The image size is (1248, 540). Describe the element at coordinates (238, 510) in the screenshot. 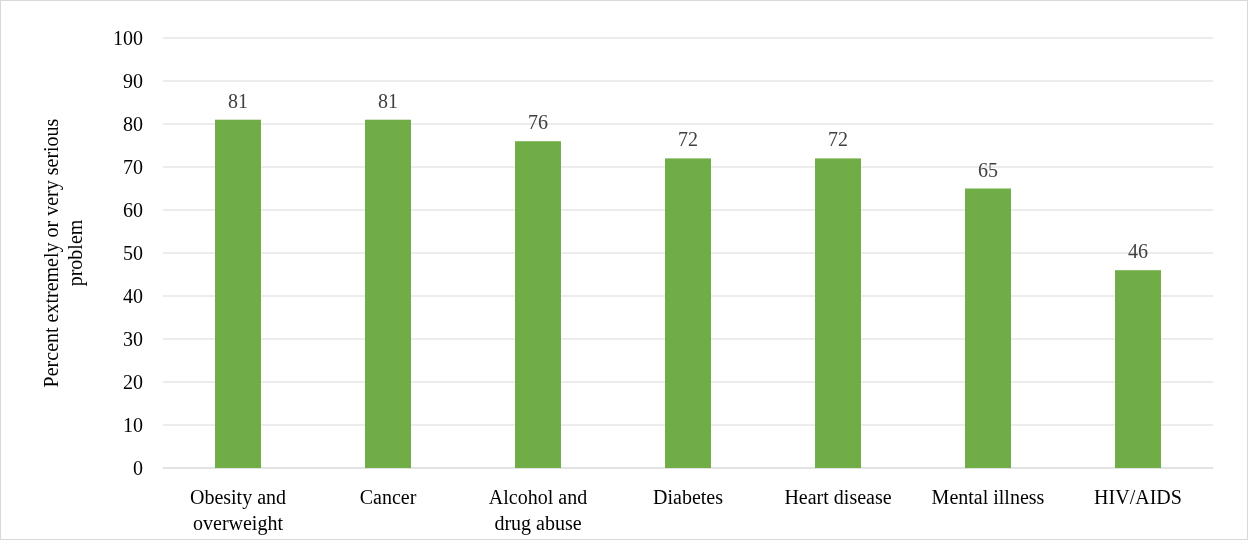

I see `x-tick-label: Obesity and overweight` at that location.